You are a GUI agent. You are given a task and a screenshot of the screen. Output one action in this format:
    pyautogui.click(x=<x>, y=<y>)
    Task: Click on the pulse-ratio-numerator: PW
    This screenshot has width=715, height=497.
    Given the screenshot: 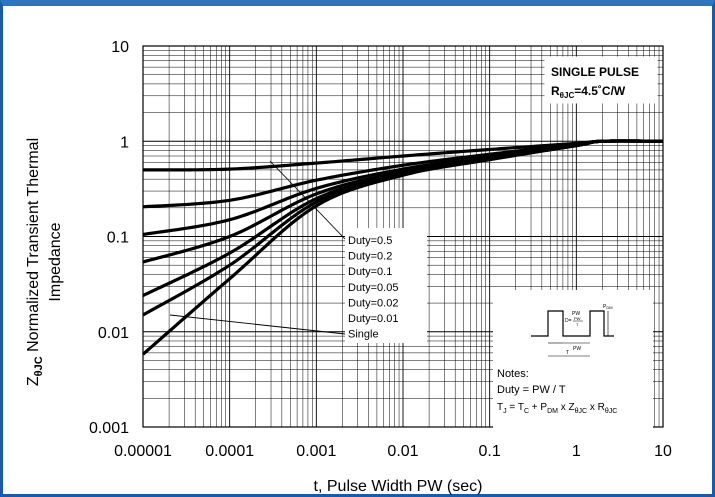 What is the action you would take?
    pyautogui.click(x=577, y=318)
    